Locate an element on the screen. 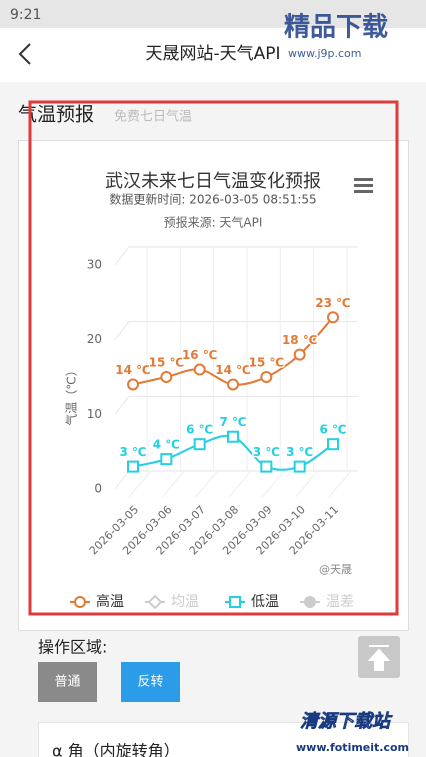  button-reverse is located at coordinates (150, 682).